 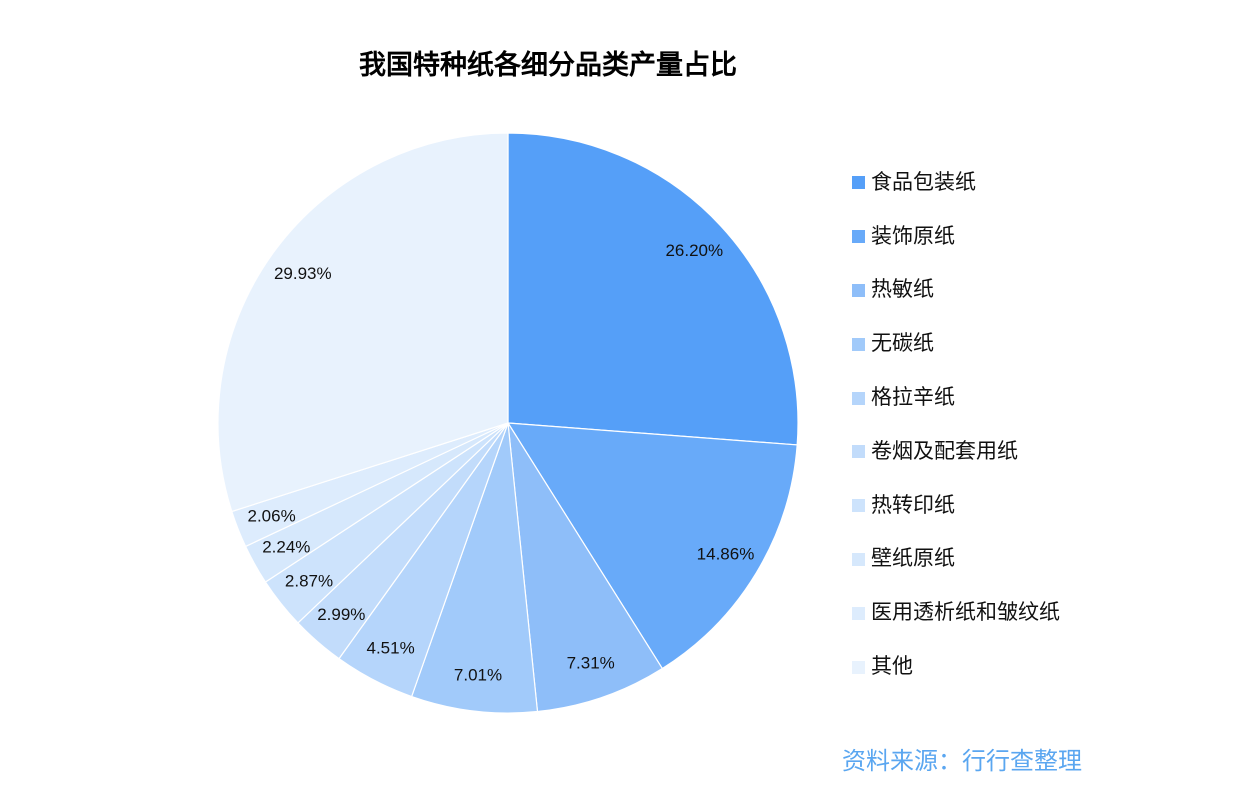 I want to click on data-label-9: 2.06%, so click(x=271, y=516).